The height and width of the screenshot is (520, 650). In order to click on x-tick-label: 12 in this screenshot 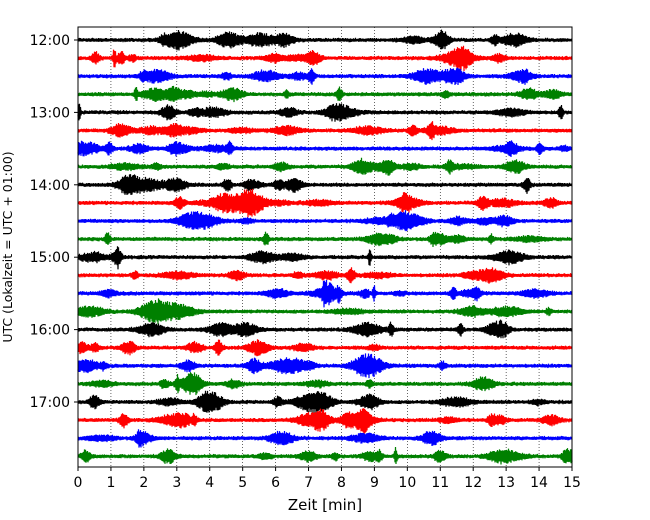, I will do `click(473, 483)`.